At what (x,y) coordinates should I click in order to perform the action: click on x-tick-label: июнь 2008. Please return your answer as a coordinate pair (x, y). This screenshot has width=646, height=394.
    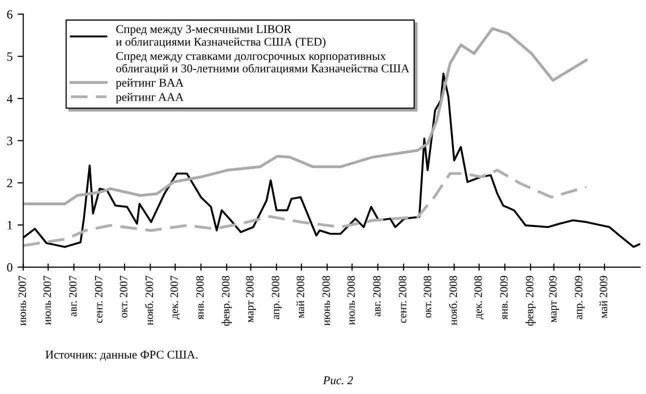
    Looking at the image, I should click on (326, 301).